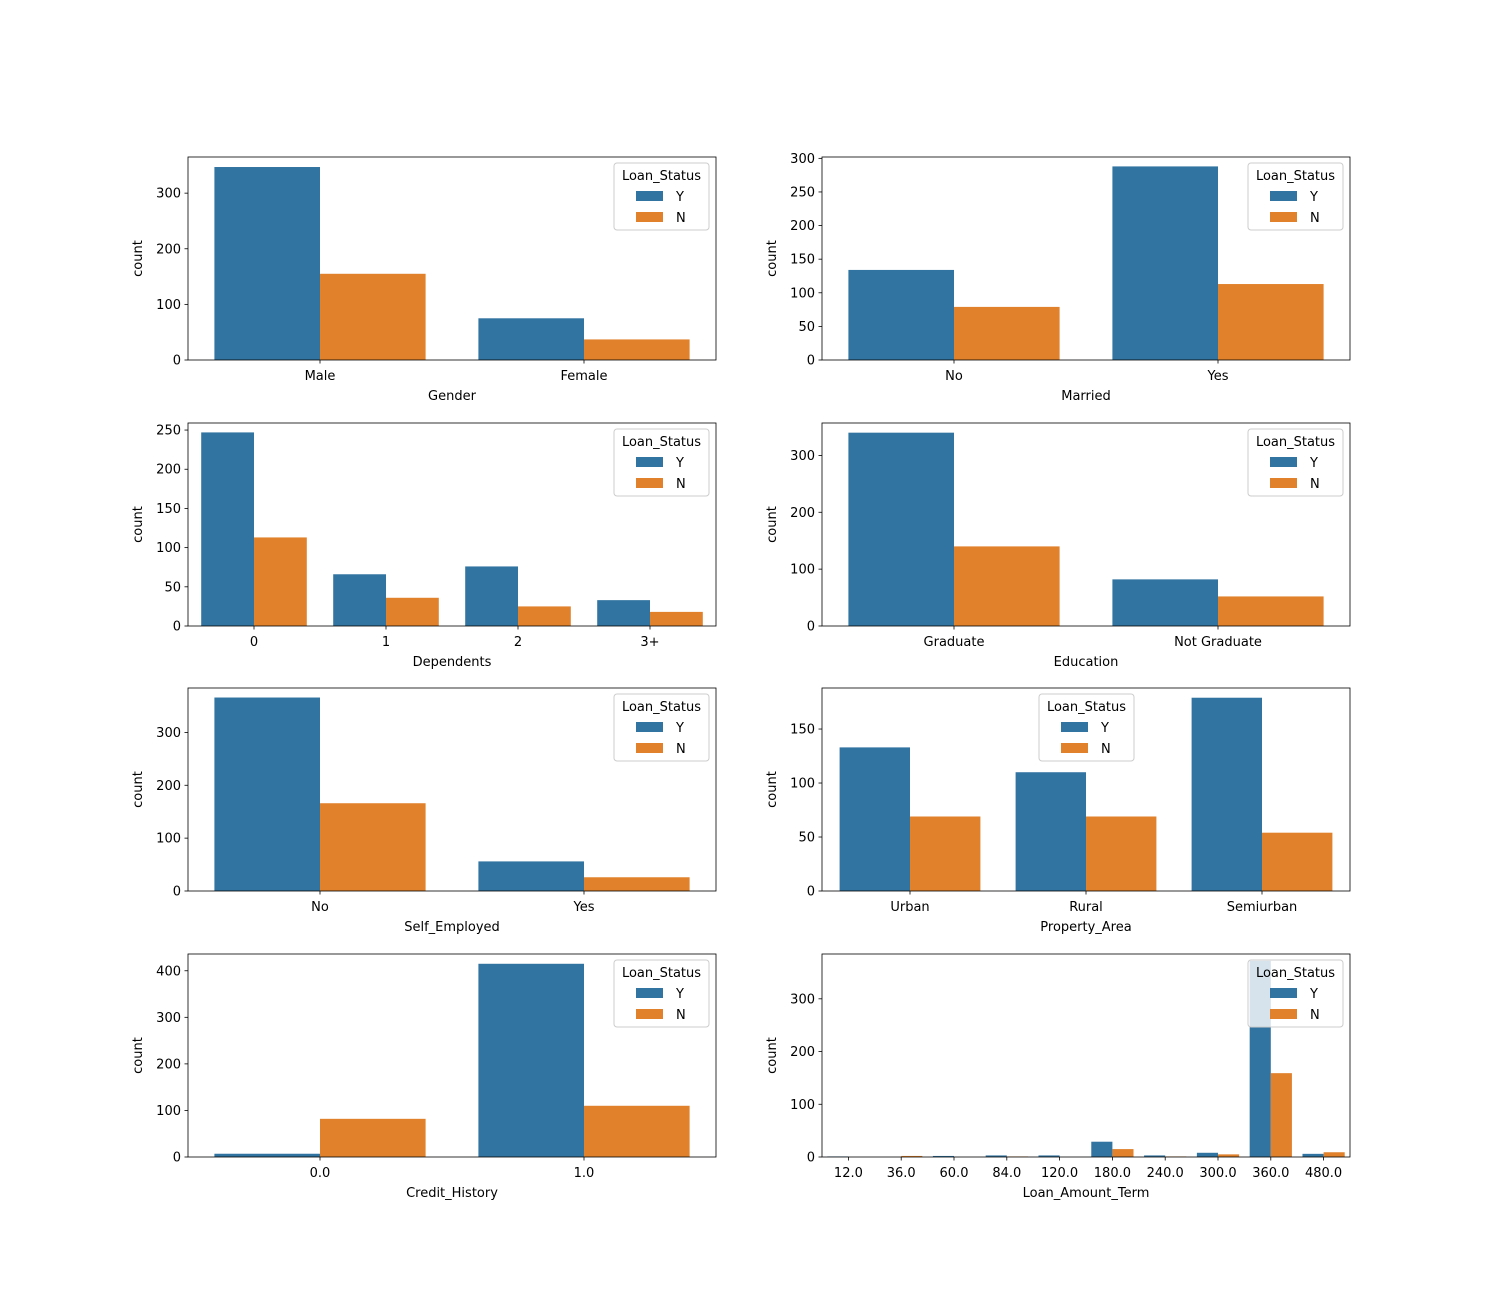  Describe the element at coordinates (267, 794) in the screenshot. I see `bar-y-no` at that location.